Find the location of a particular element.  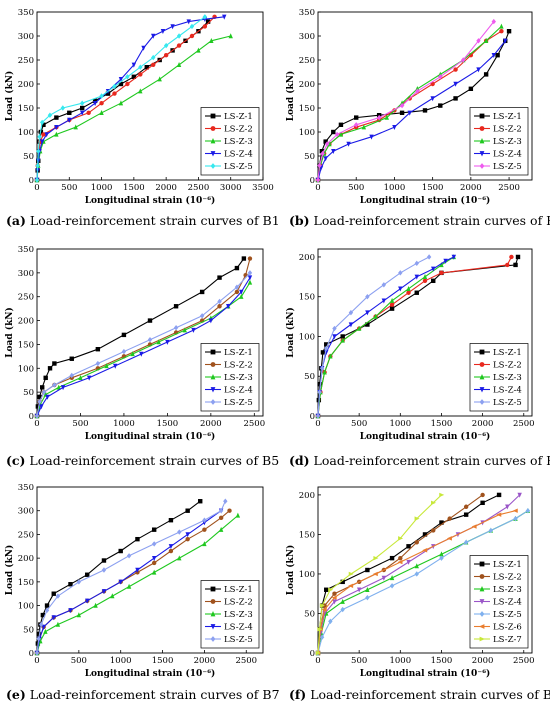

x-tick-label: 1500 is located at coordinates (134, 188).